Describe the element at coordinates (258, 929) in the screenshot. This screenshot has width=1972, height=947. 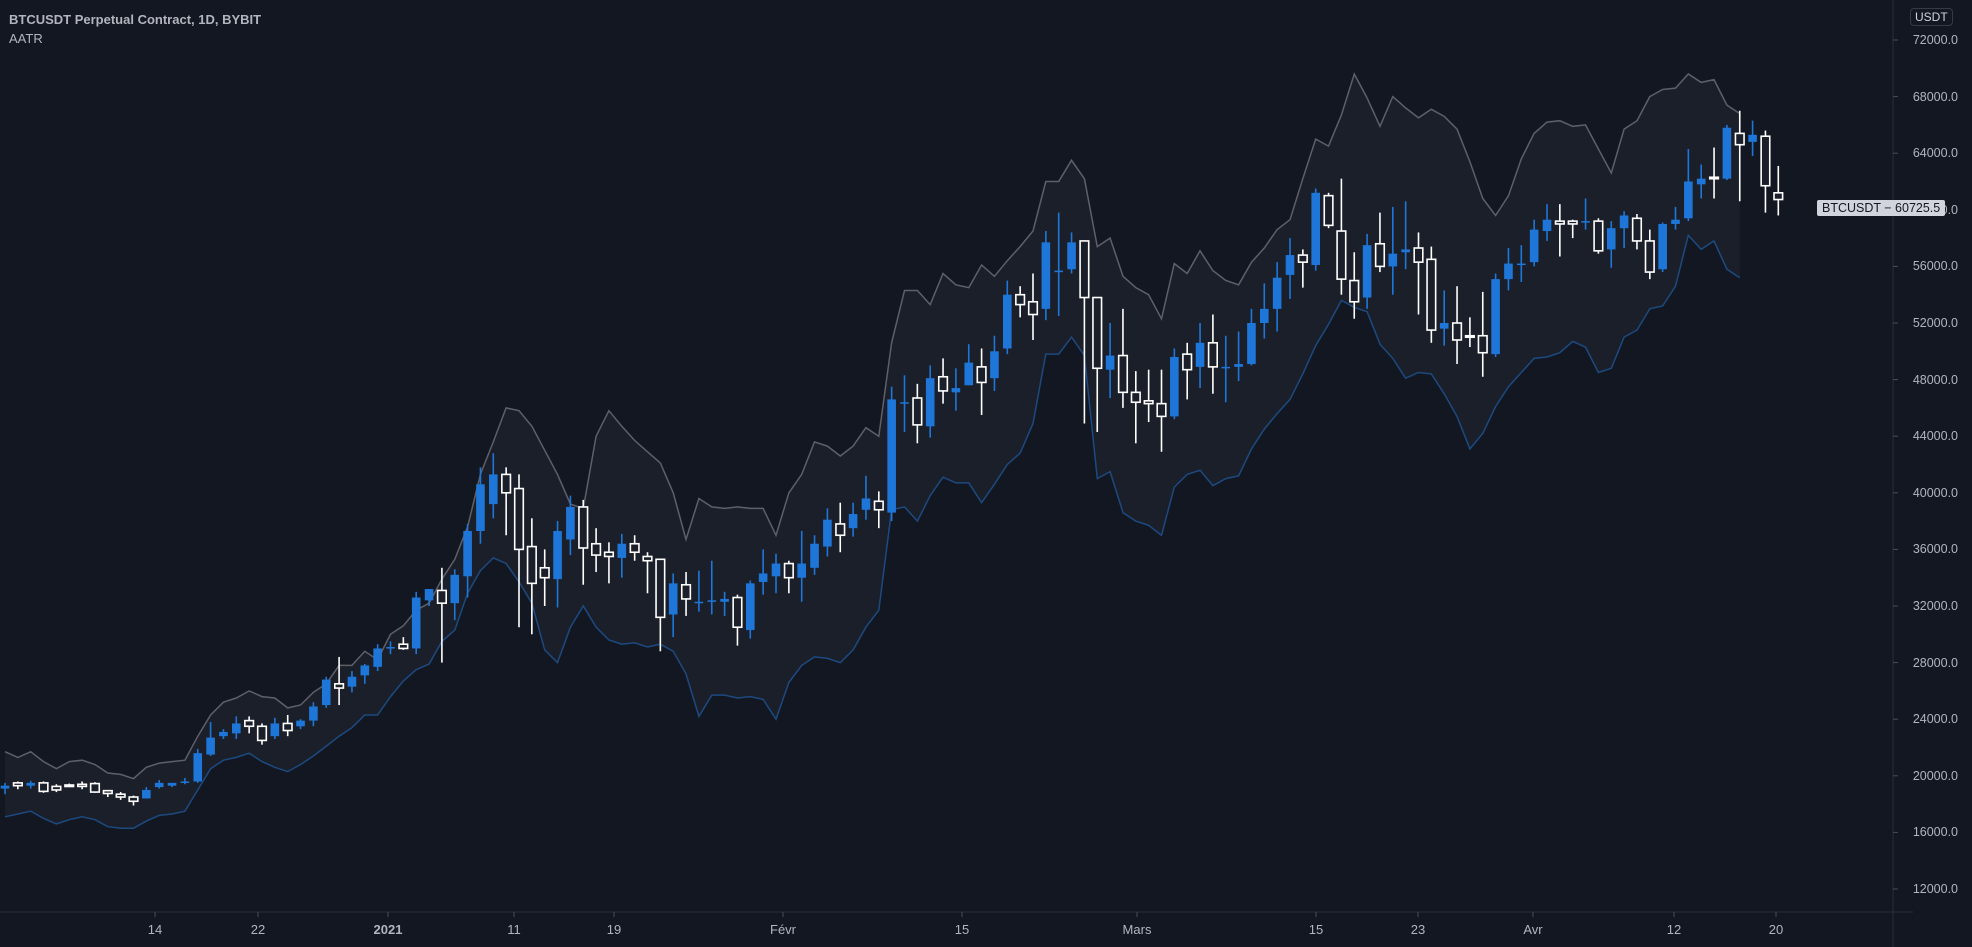
I see `time-tick-label: 22` at that location.